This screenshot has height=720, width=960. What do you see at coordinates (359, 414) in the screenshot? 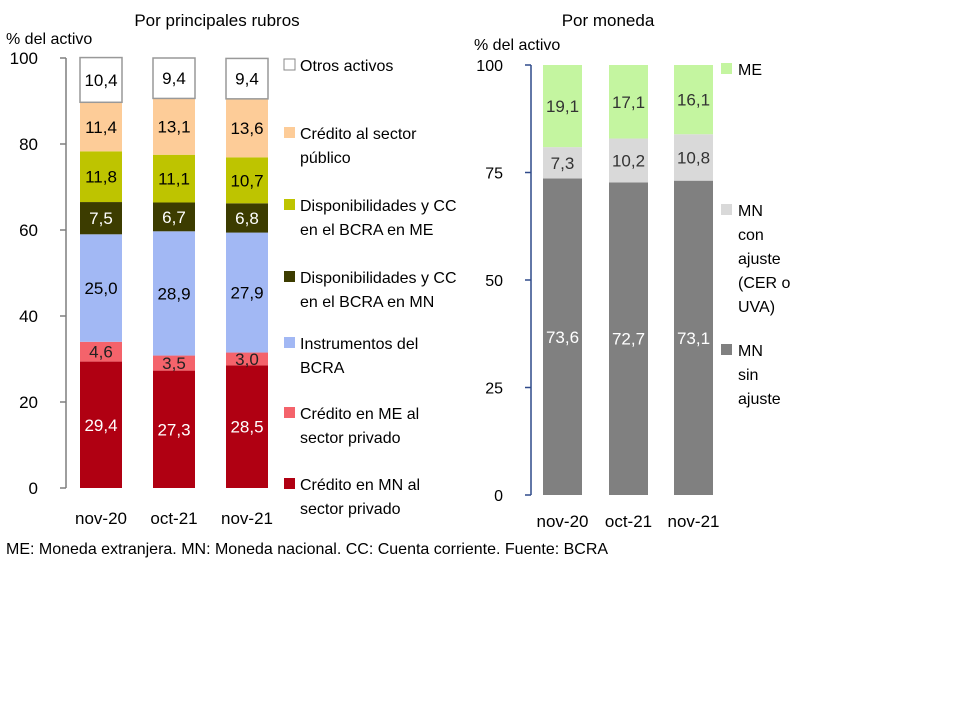
I see `legend-label: Crédito en ME al` at bounding box center [359, 414].